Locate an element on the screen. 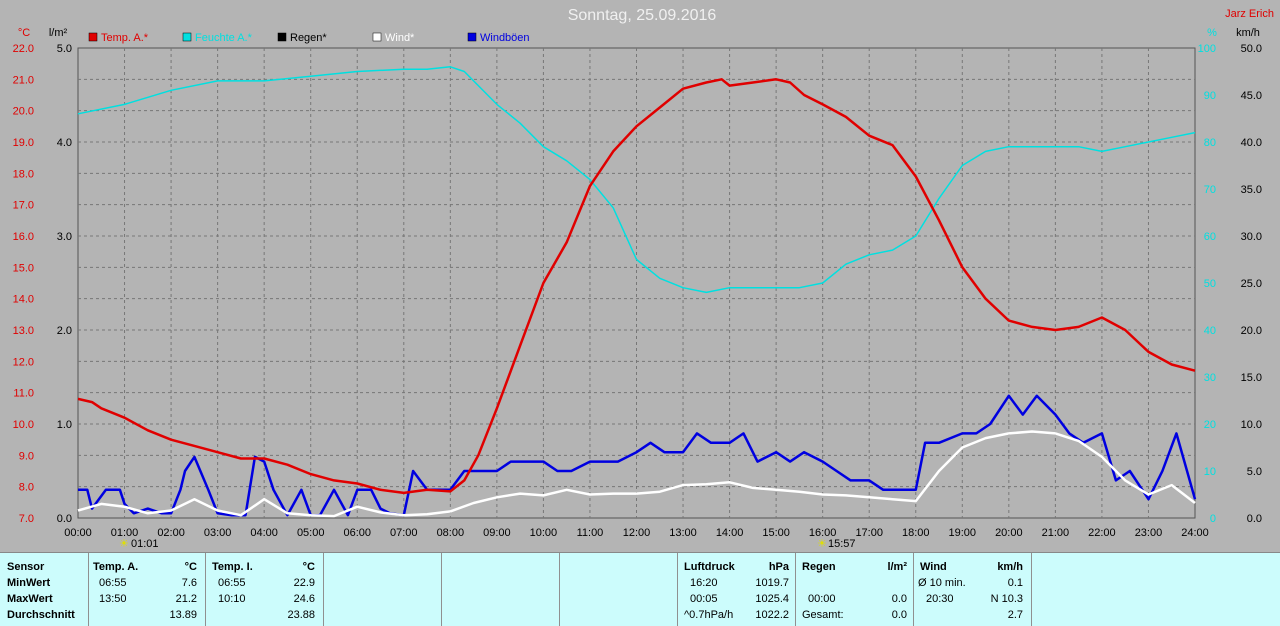 The image size is (1280, 626). row-label-max: MaxWert is located at coordinates (30, 599).